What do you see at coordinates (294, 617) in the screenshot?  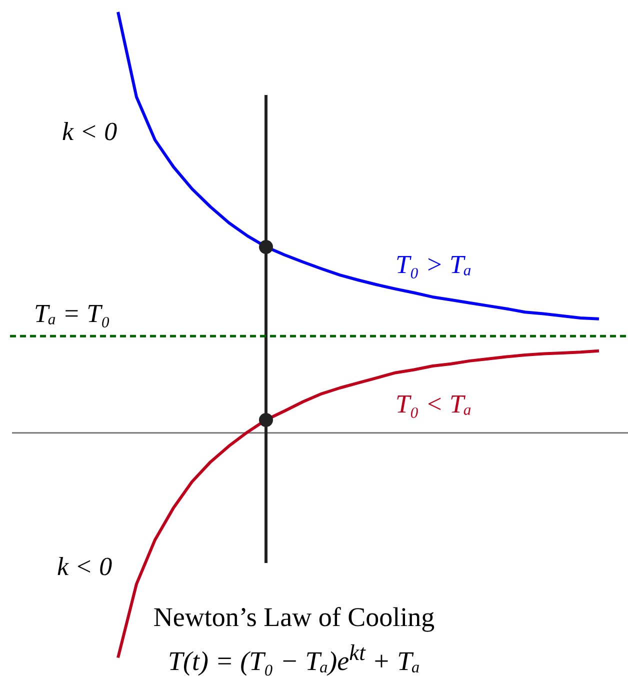 I see `text: Newton’s Law of Cooling` at bounding box center [294, 617].